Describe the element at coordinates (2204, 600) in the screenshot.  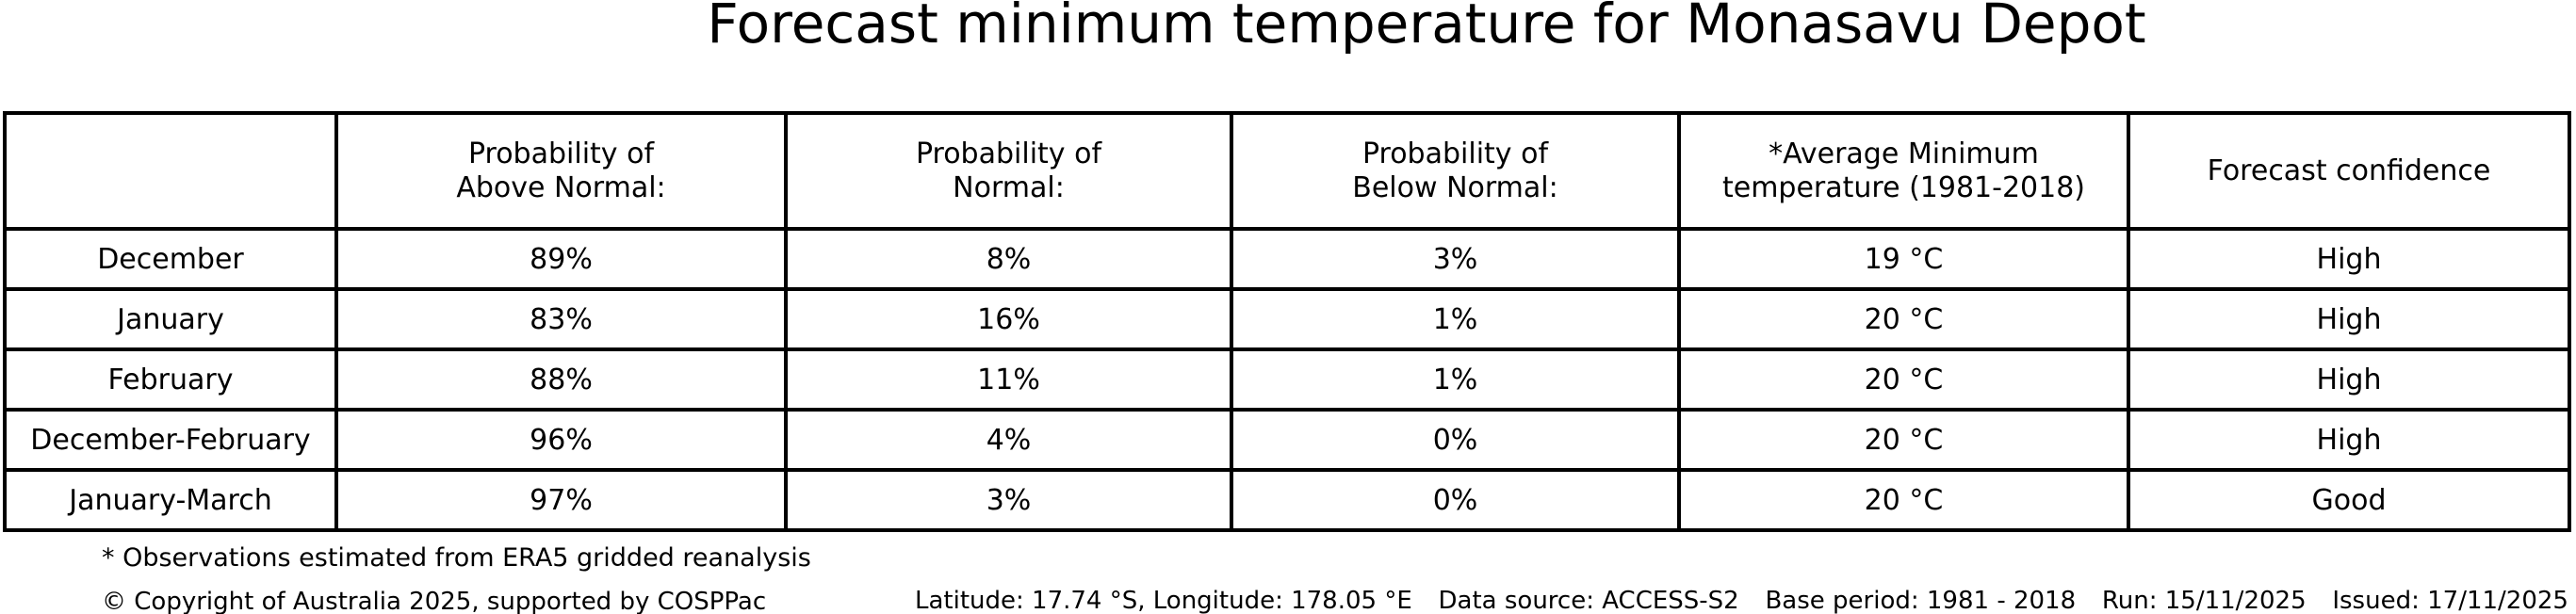
I see `footer-run-date: Run: 15/11/2025` at that location.